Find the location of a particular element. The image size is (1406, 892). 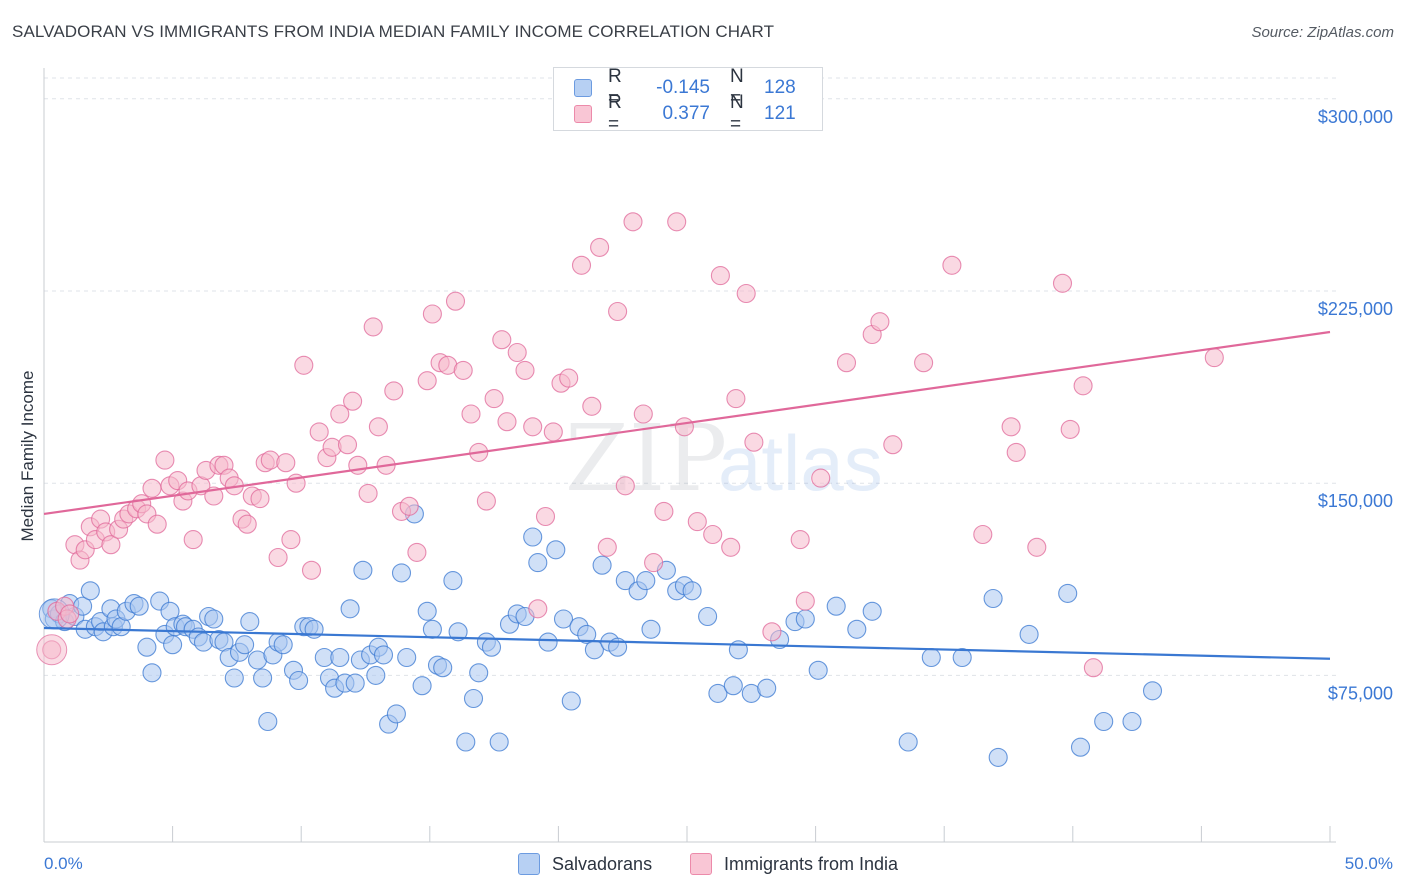

y-tick-label: $75,000 is located at coordinates (1360, 693).